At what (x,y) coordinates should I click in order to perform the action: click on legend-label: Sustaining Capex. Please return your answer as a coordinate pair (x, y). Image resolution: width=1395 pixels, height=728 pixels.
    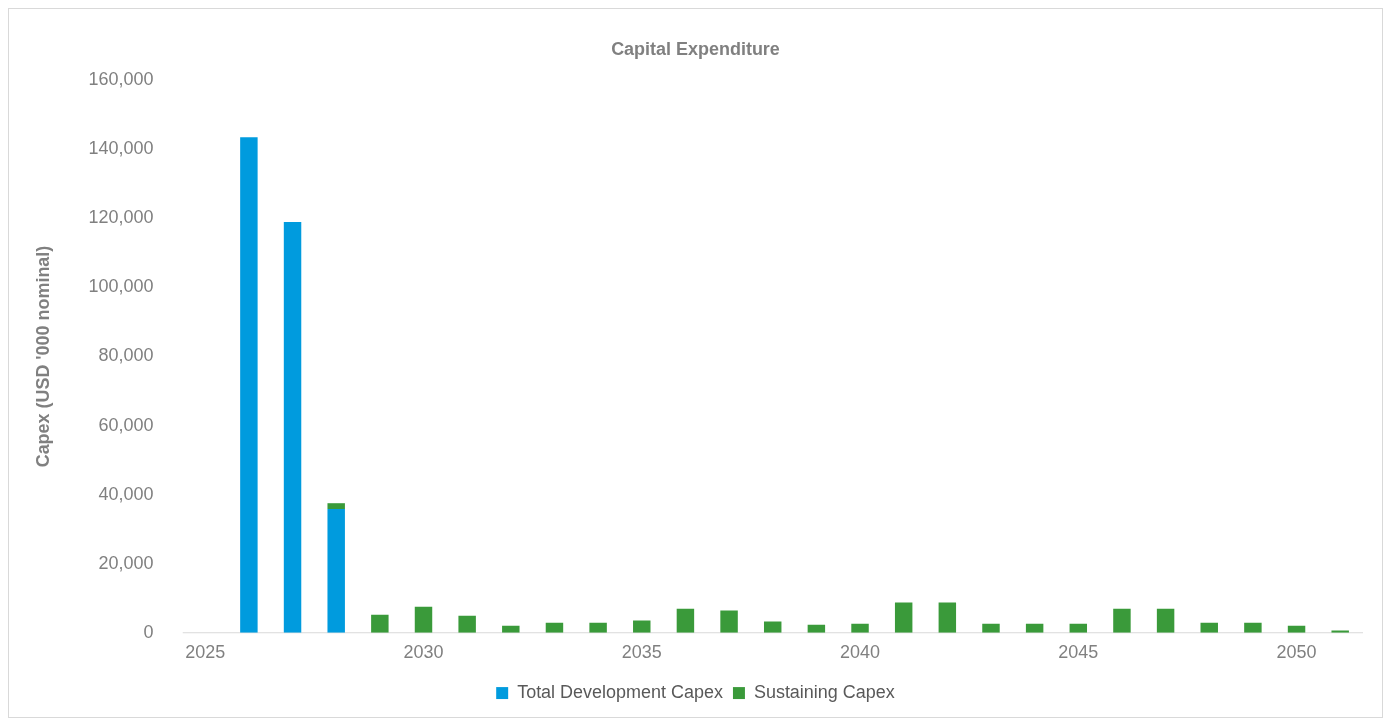
    Looking at the image, I should click on (824, 692).